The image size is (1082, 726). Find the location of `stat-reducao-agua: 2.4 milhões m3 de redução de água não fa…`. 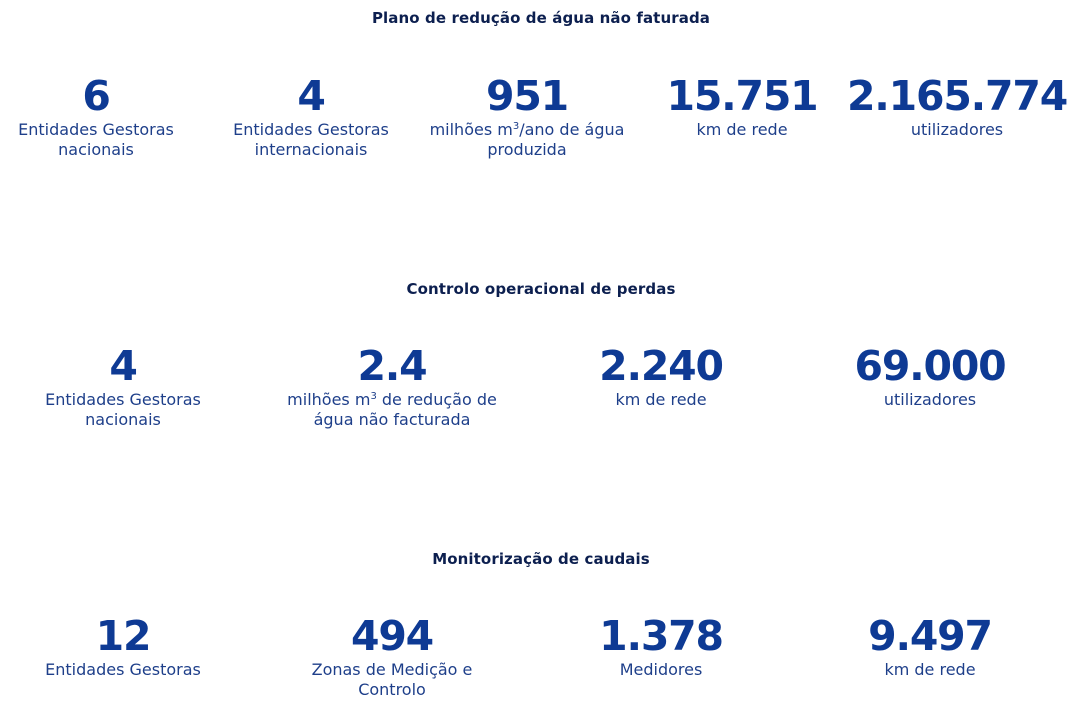

stat-reducao-agua: 2.4 milhões m3 de redução de água não fa… is located at coordinates (392, 386).